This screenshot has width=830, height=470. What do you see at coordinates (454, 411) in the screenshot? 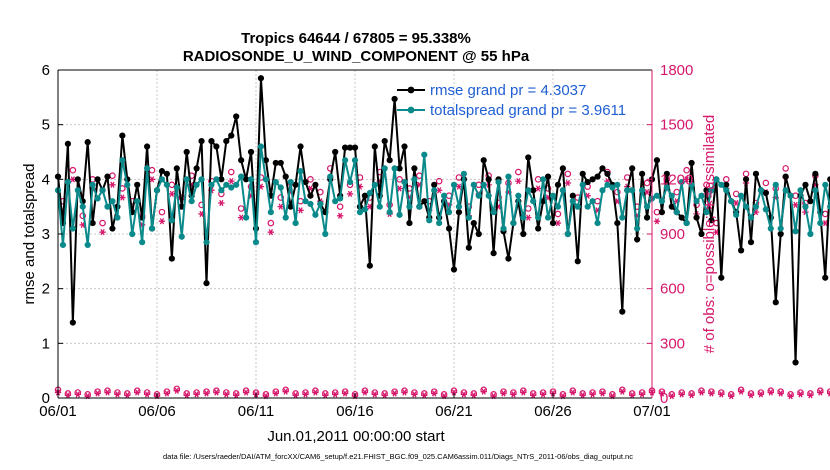
I see `x-tick-label: 06/21` at bounding box center [454, 411].